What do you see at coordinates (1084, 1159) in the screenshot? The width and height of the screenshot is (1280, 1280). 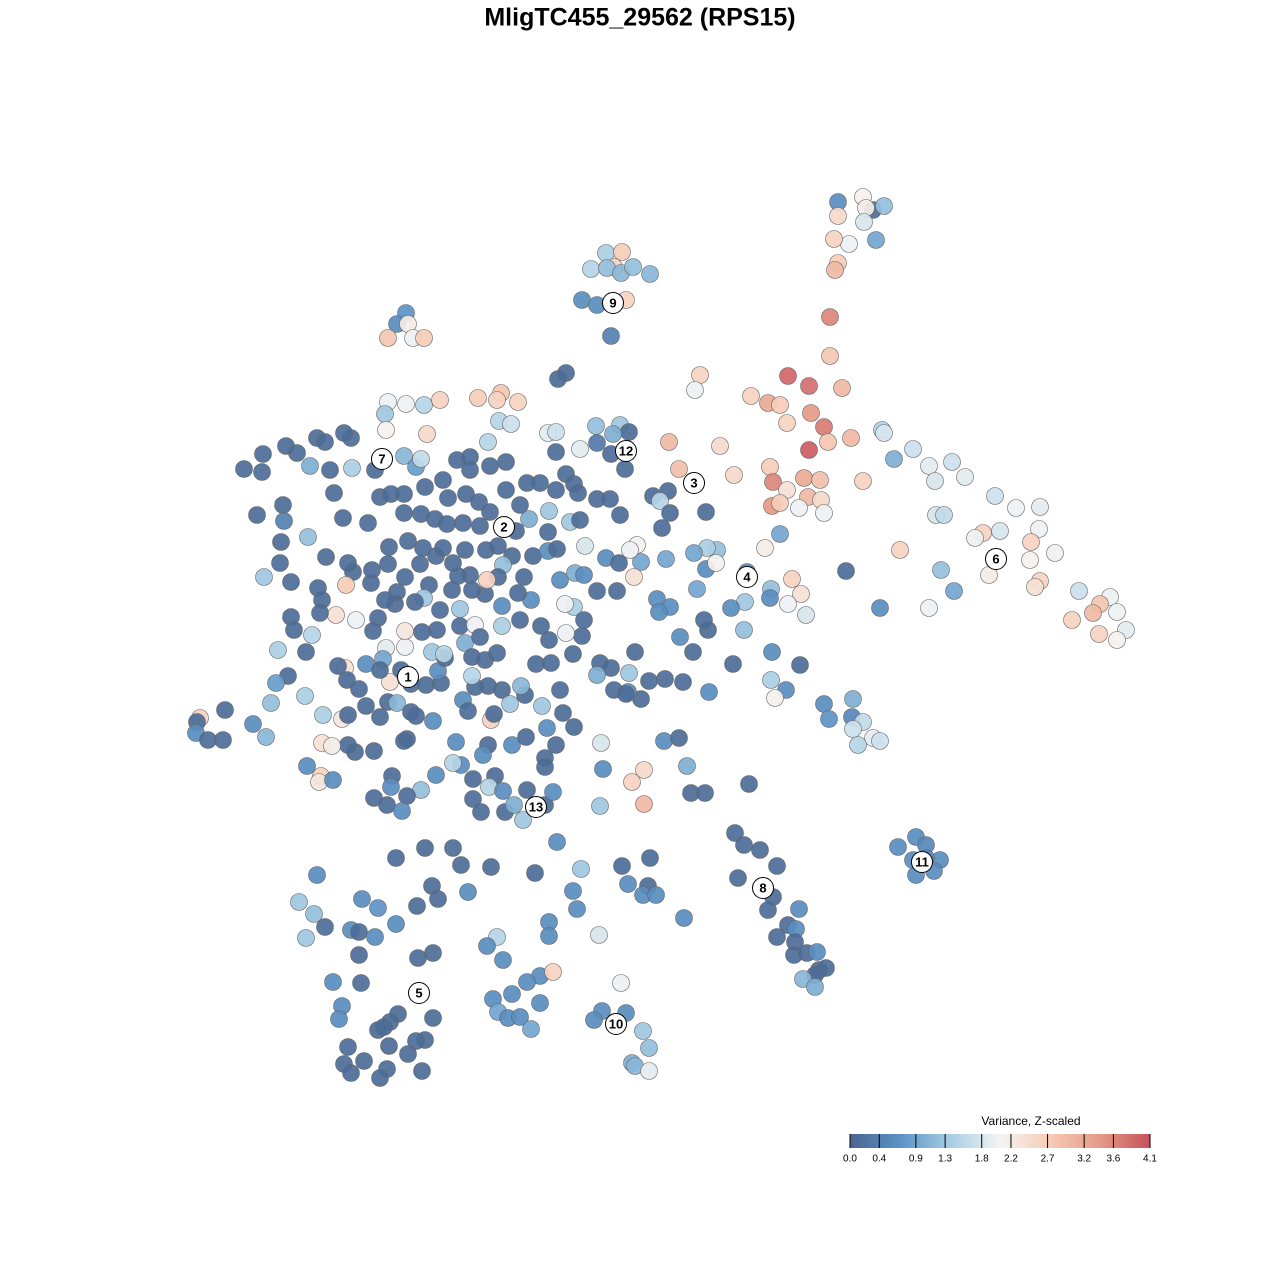 I see `colorbar-tick-label: 3.2` at bounding box center [1084, 1159].